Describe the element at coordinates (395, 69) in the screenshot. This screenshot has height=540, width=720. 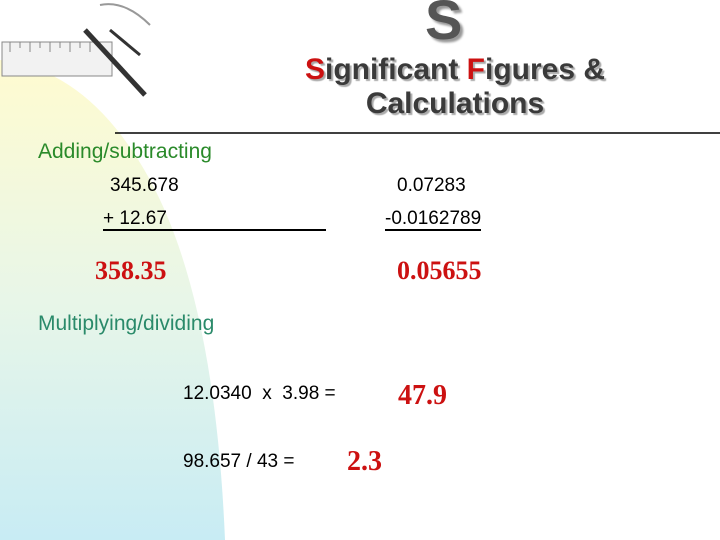
I see `title-run: ignificant` at that location.